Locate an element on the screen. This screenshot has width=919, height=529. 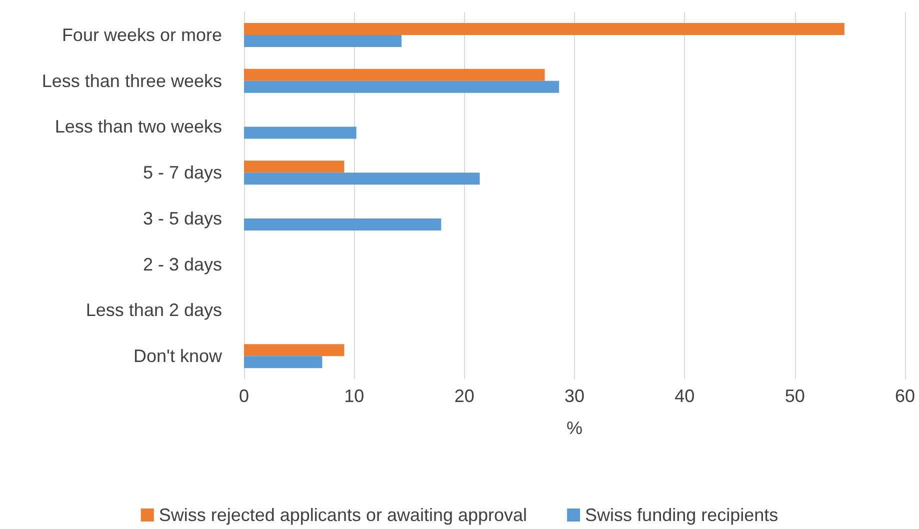
y-tick-label: Less than three weeks is located at coordinates (132, 80).